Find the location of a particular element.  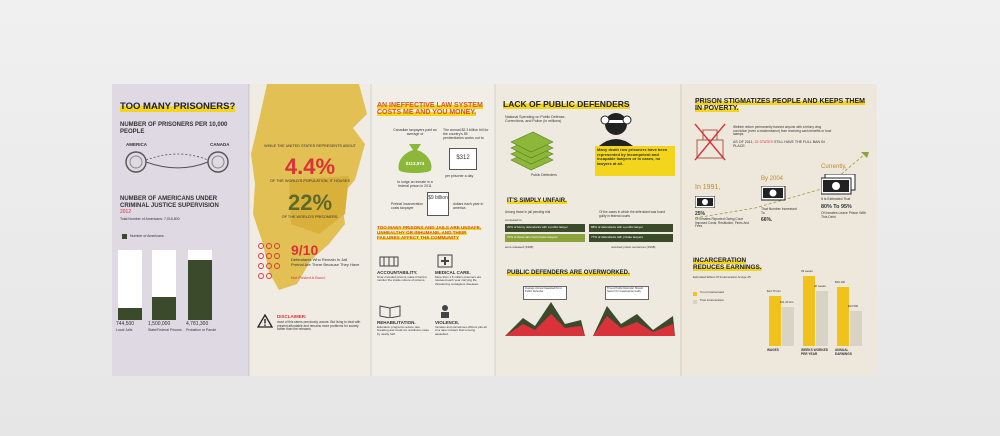

as-of-text: AS OF 2011, is located at coordinates (743, 142).